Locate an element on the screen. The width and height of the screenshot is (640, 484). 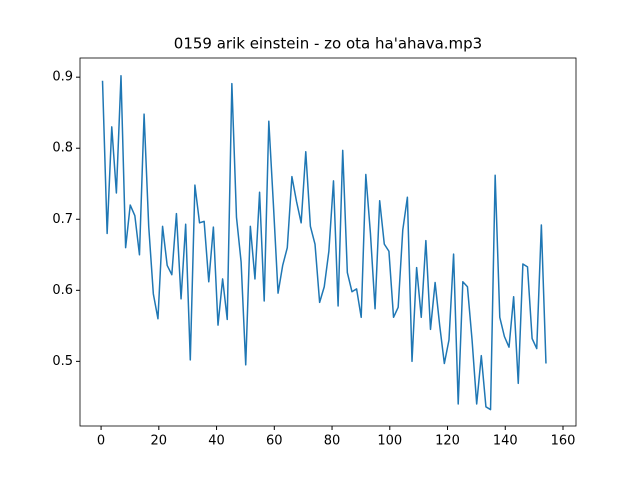
chart-title: 0159 arik einstein - zo ota ha'ahava.mp3 is located at coordinates (328, 44).